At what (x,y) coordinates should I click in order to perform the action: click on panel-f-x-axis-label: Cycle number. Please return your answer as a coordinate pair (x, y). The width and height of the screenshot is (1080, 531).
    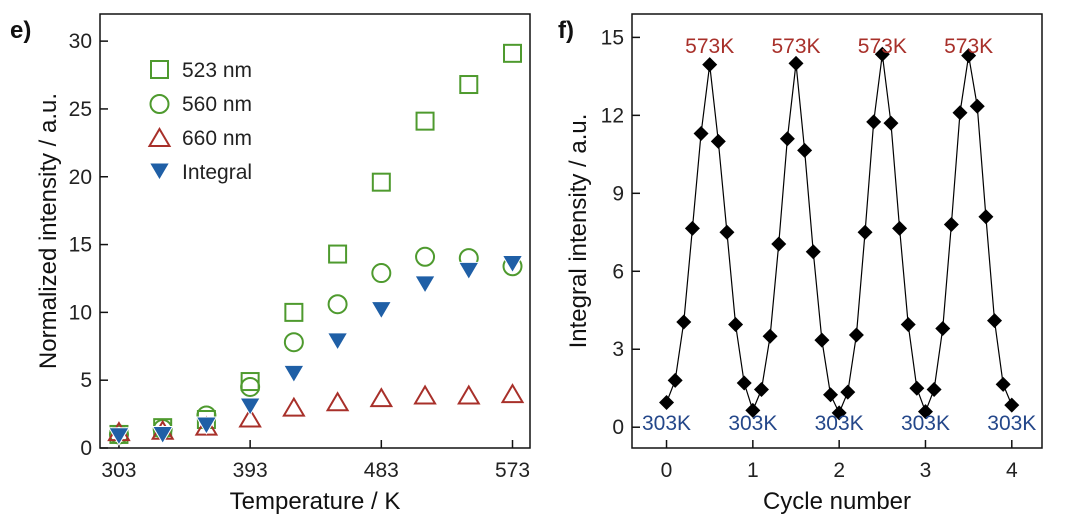
    Looking at the image, I should click on (837, 501).